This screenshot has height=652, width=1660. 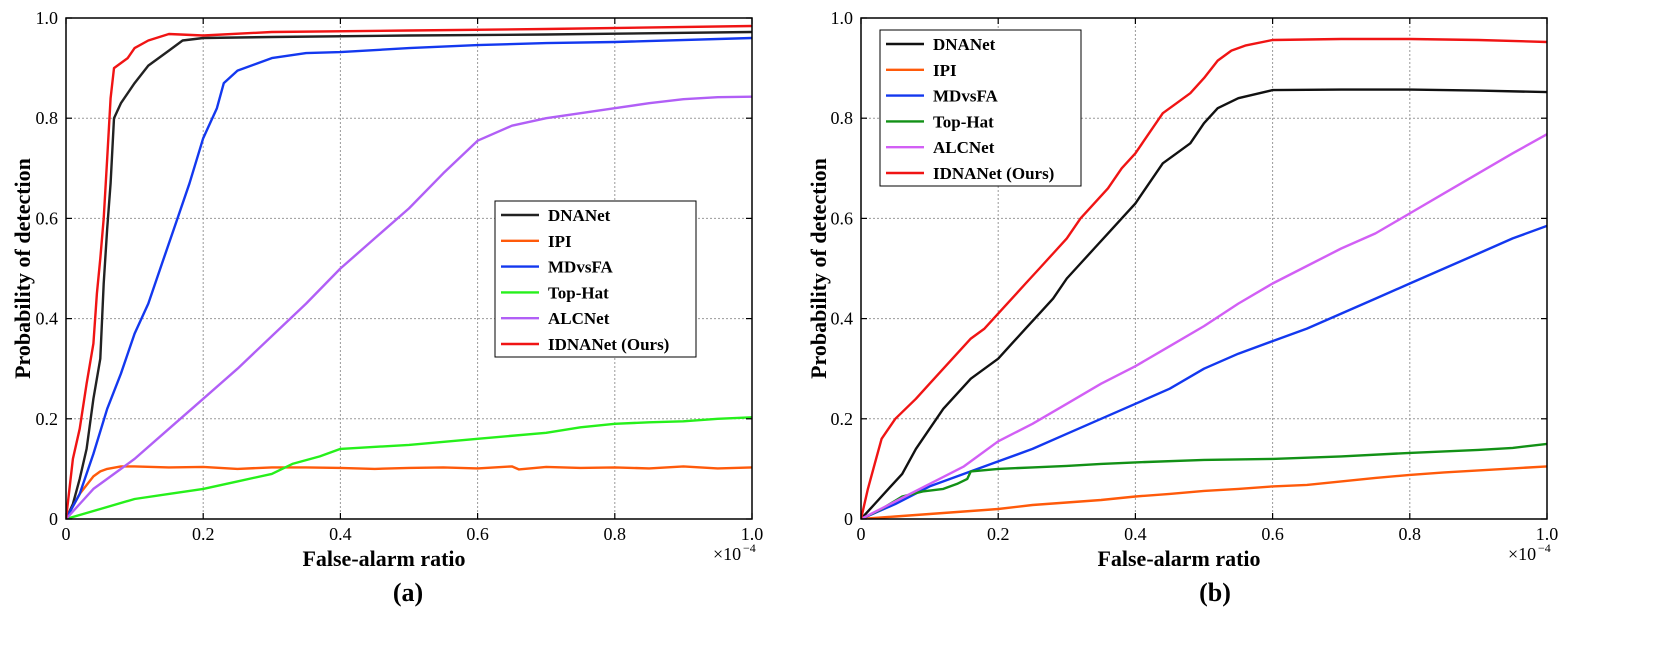 I want to click on panel-caption: (b), so click(x=1215, y=592).